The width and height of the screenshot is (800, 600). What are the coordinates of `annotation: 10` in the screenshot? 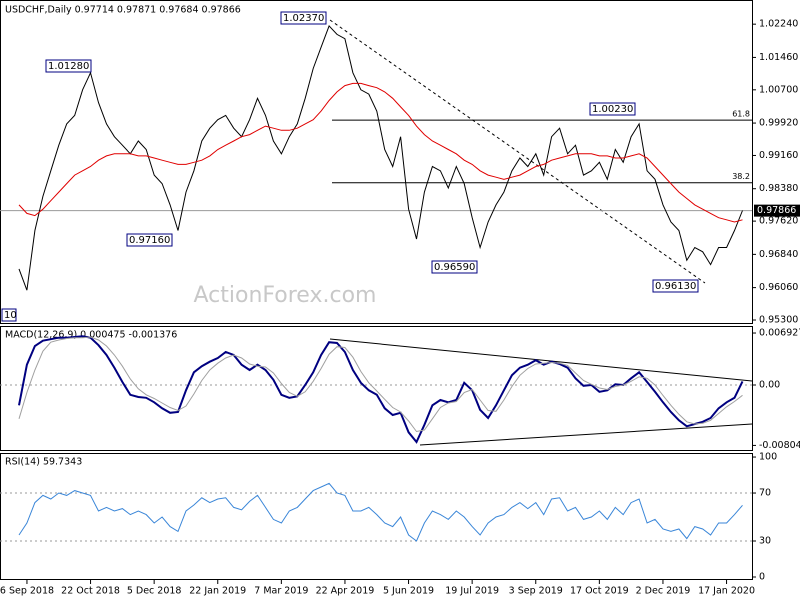 It's located at (10, 315).